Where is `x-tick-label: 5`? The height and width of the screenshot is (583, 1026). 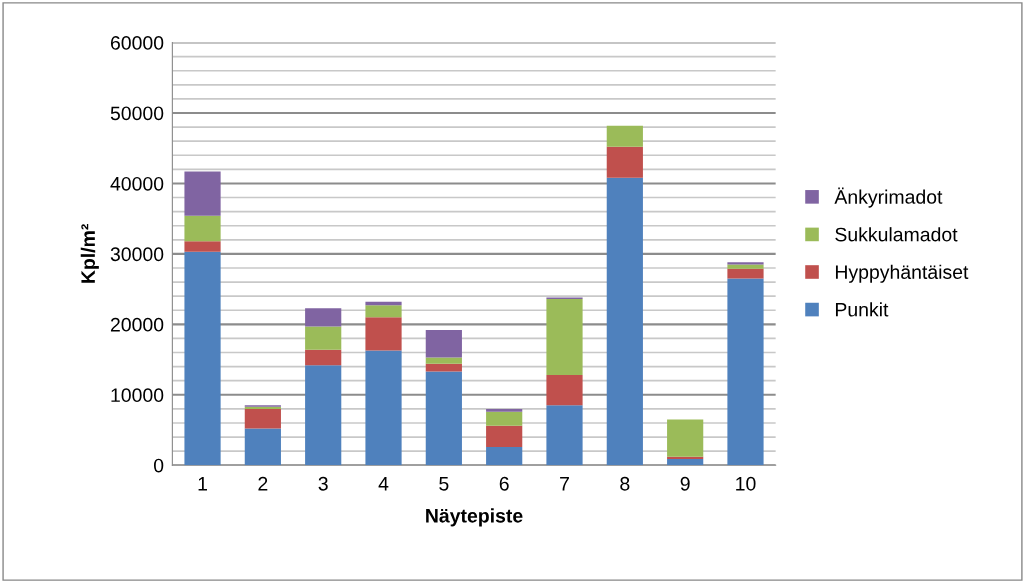
x-tick-label: 5 is located at coordinates (444, 484).